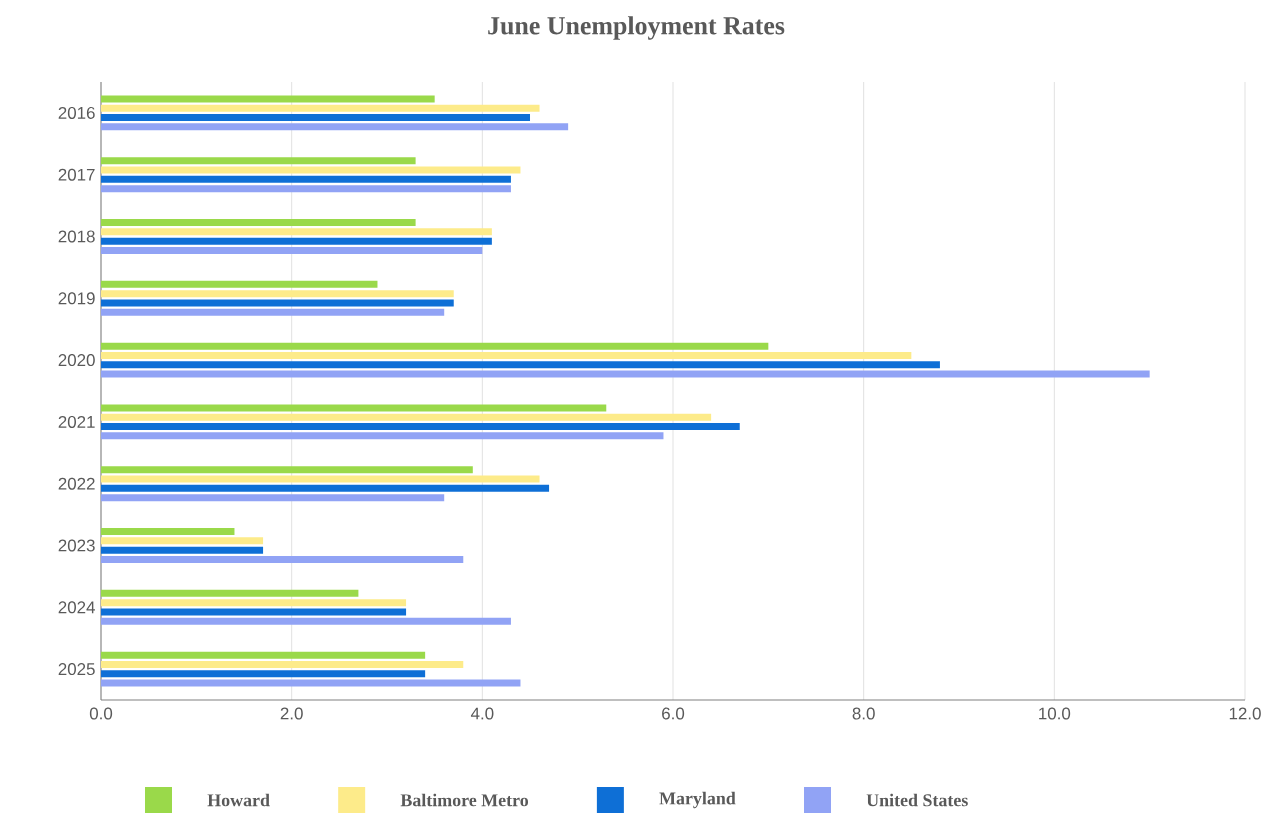  What do you see at coordinates (76, 174) in the screenshot?
I see `y-tick-label: 2017` at bounding box center [76, 174].